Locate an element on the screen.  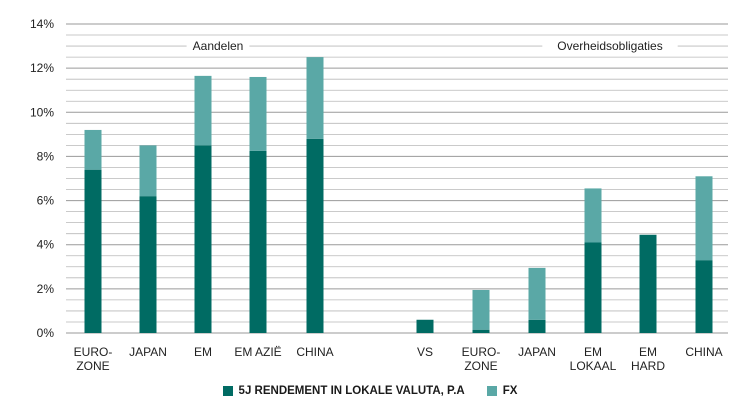
y-tick-label: 0% is located at coordinates (46, 333).